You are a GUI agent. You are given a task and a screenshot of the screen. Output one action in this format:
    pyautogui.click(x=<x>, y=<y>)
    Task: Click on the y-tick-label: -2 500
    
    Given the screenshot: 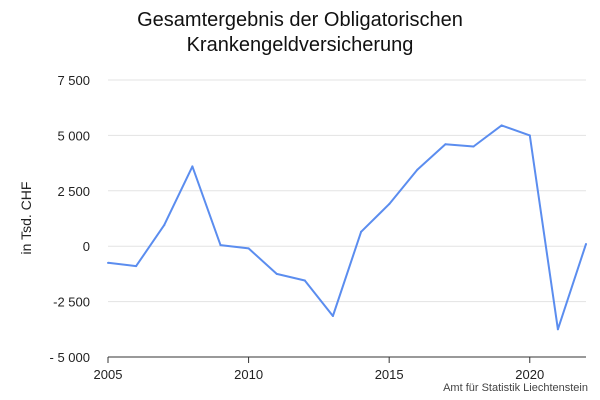 What is the action you would take?
    pyautogui.click(x=71, y=302)
    